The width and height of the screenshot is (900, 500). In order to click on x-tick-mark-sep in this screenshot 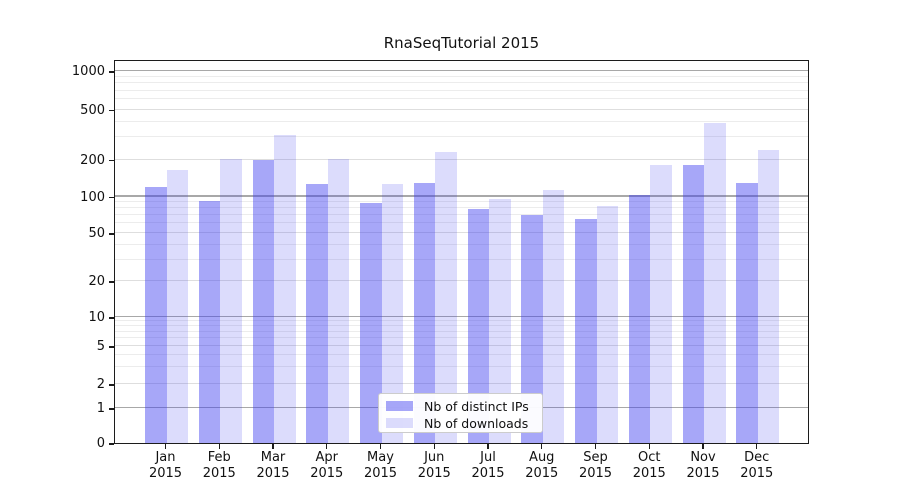, I will do `click(595, 446)`.